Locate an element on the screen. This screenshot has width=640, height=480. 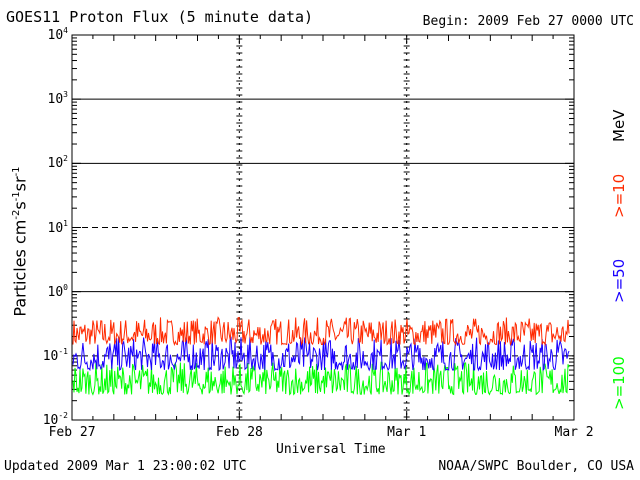
x-tick-label: Mar 1 is located at coordinates (407, 432).